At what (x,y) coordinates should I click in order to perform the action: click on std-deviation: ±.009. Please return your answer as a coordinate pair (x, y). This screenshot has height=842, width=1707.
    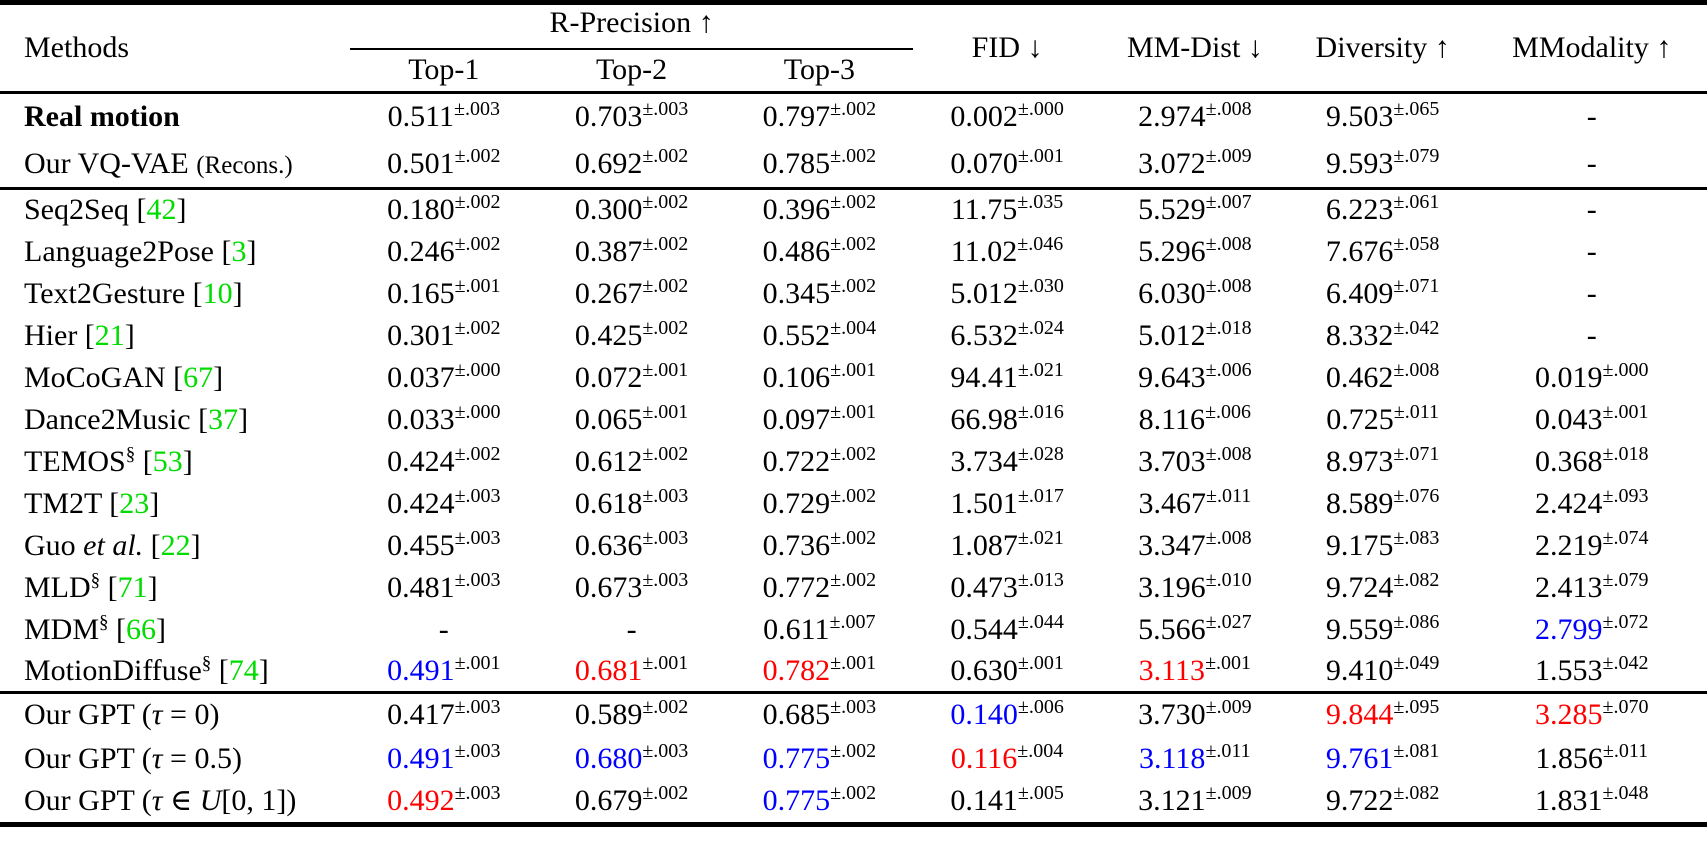
    Looking at the image, I should click on (1228, 155).